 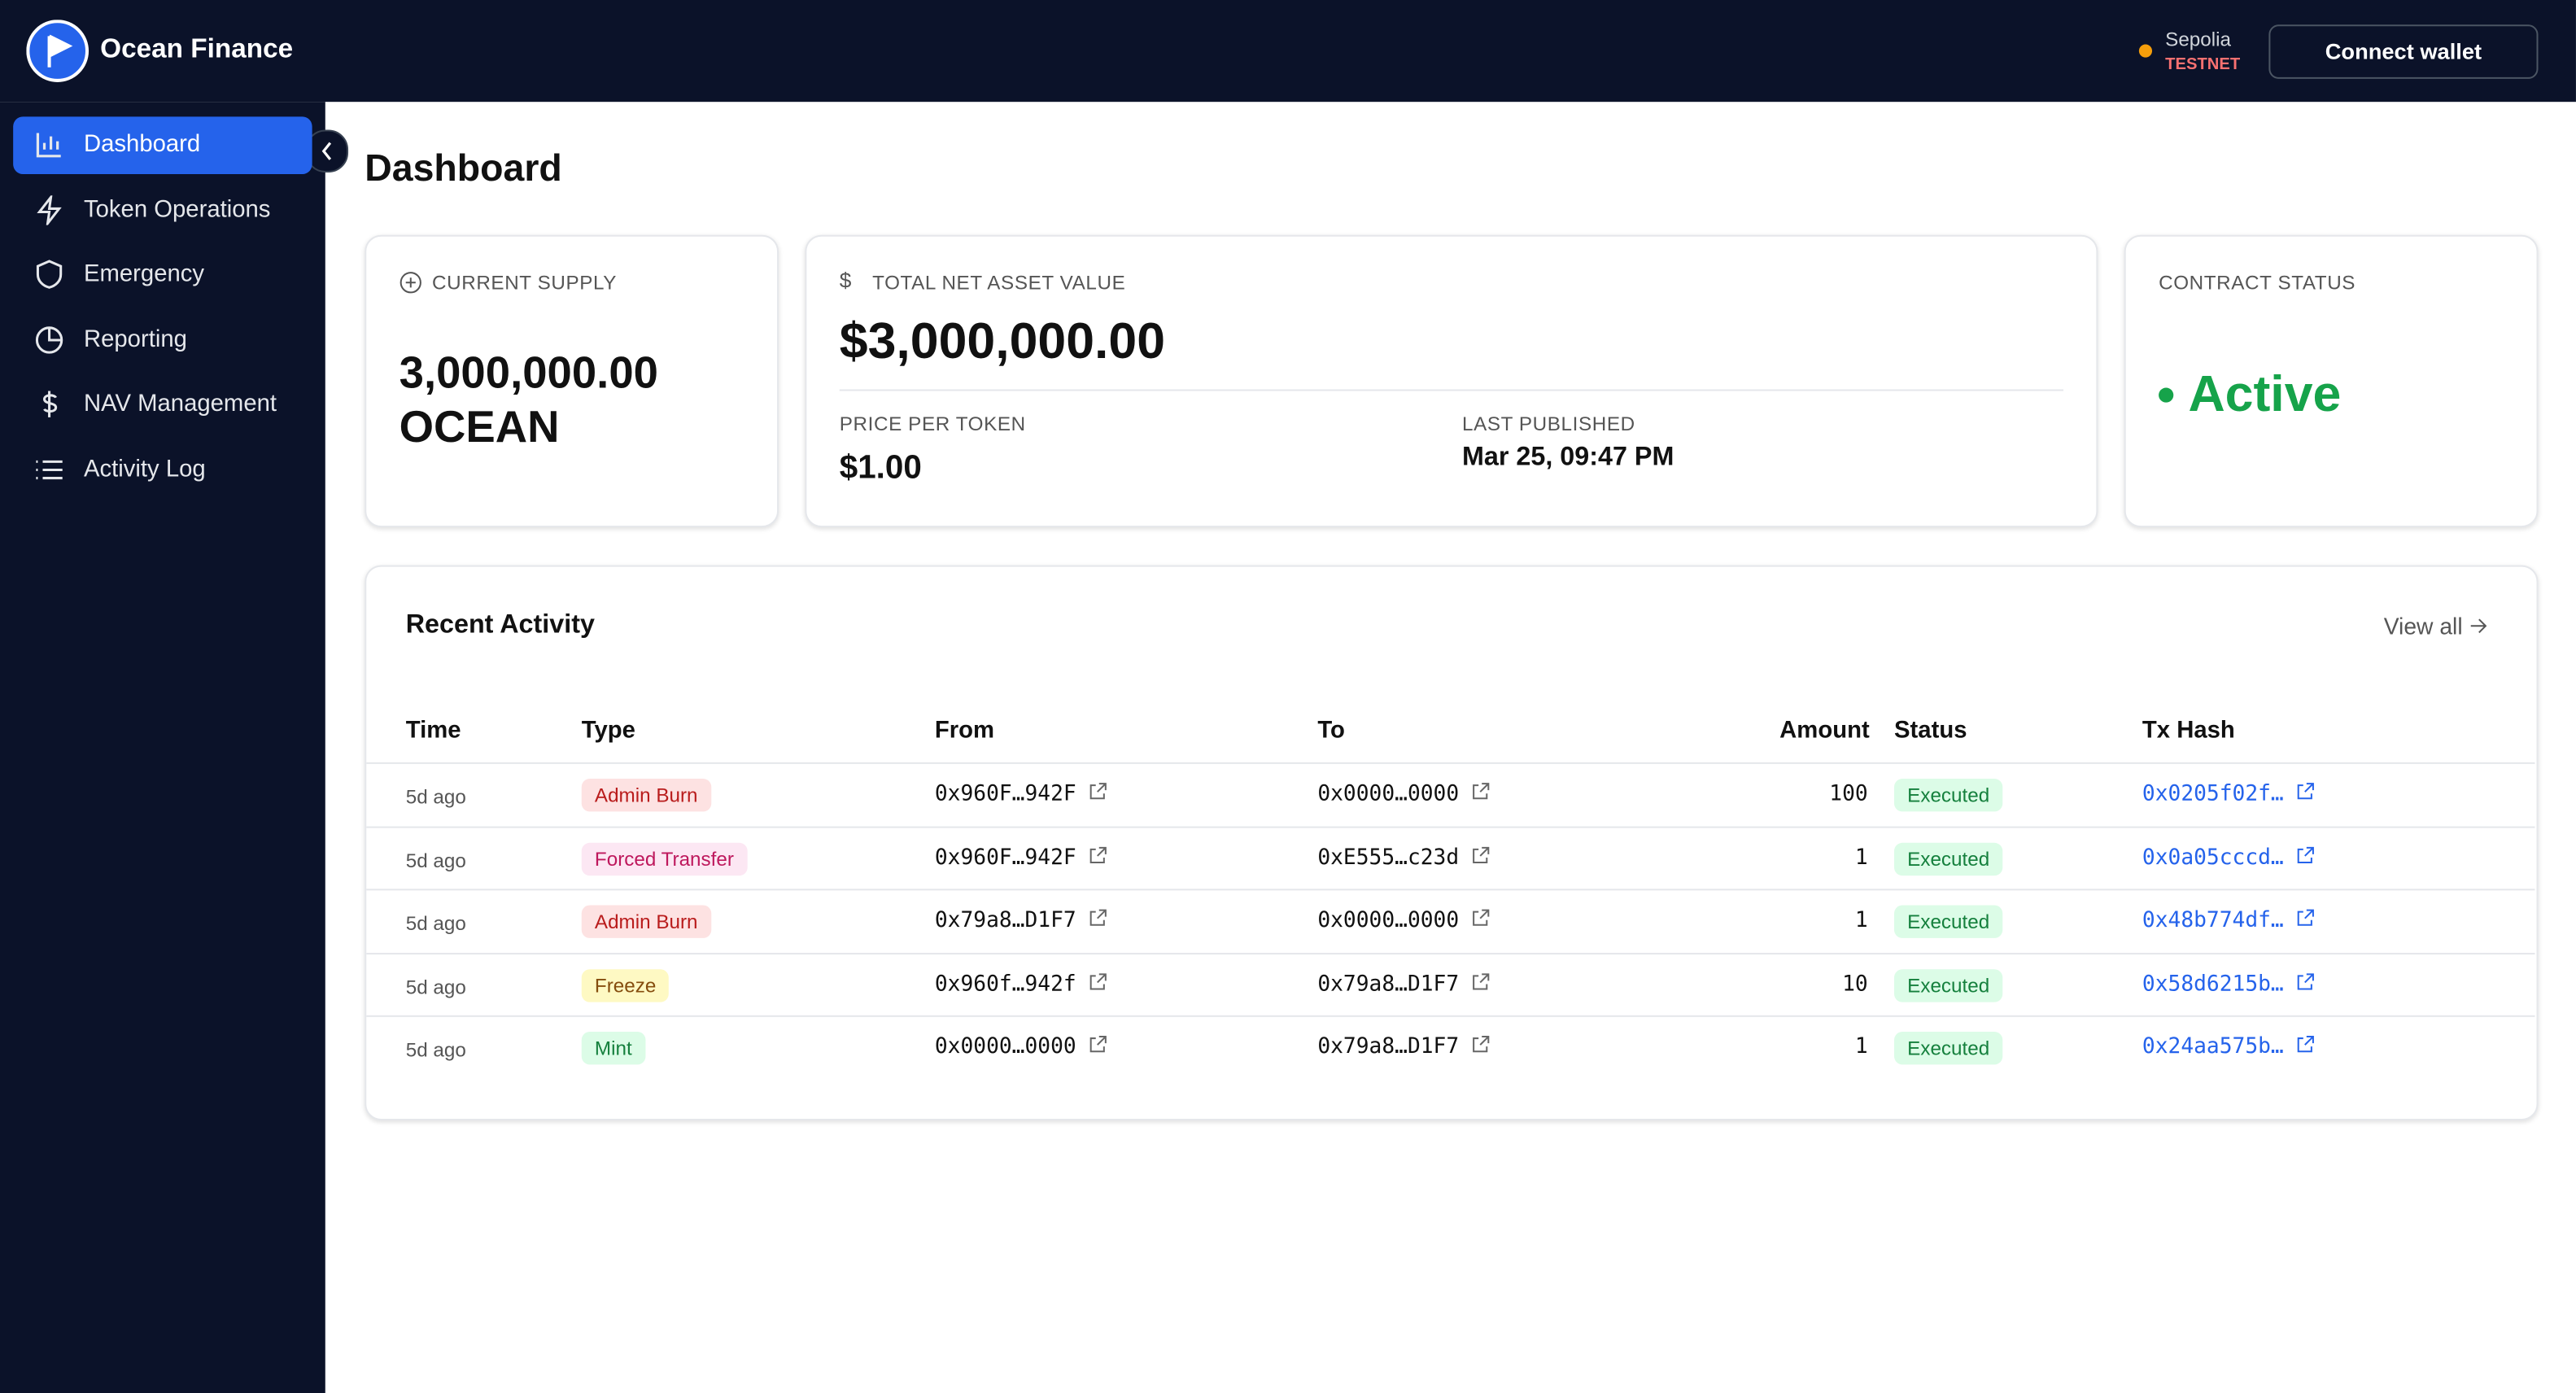 I want to click on brand: Ocean Finance, so click(x=197, y=49).